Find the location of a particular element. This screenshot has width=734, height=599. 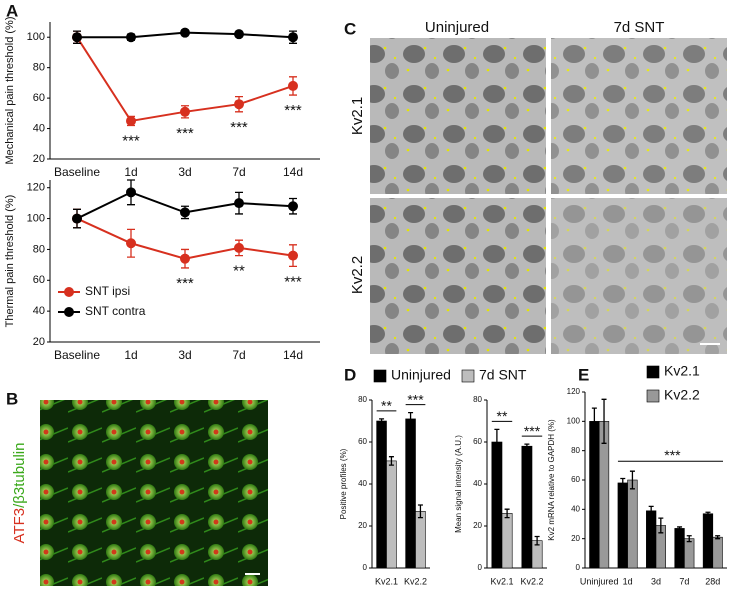

legend-label: Uninjured is located at coordinates (421, 375).